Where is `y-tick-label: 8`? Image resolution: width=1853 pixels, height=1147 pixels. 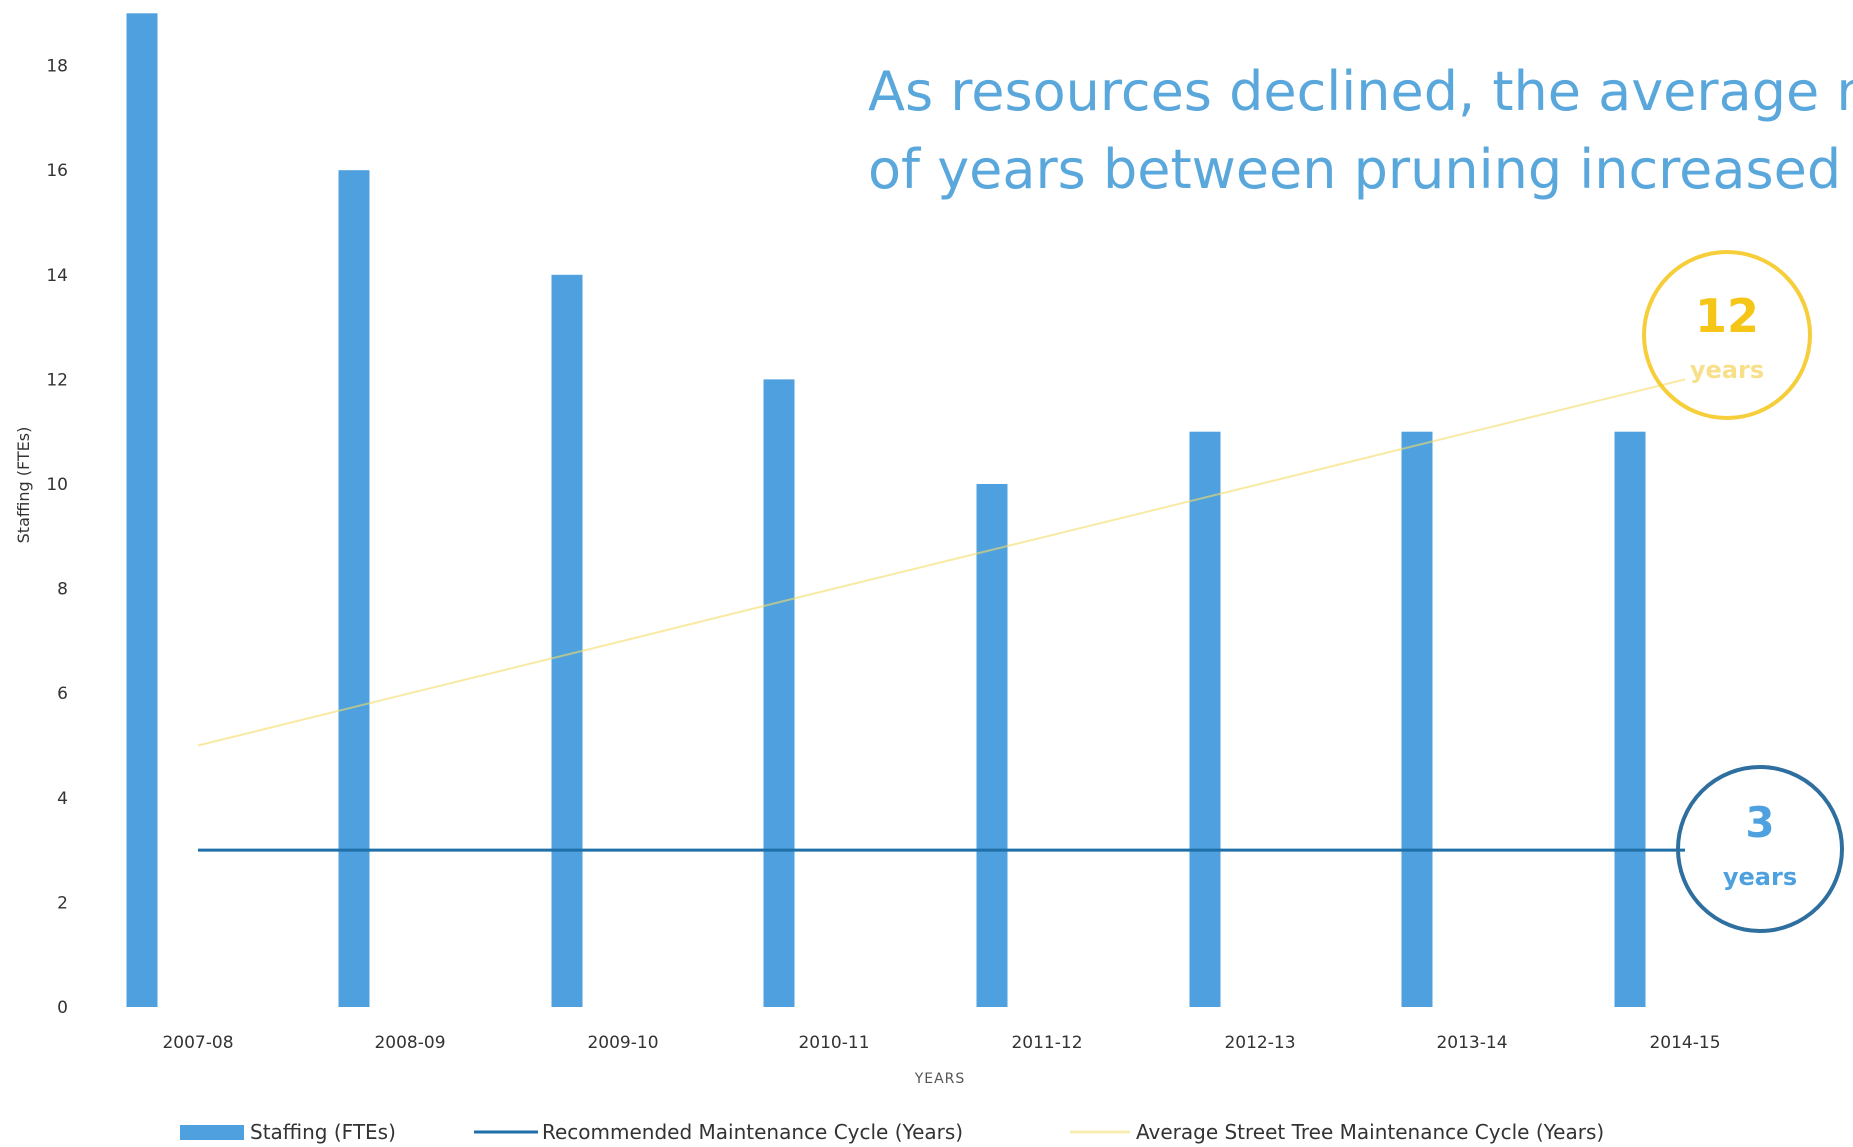 y-tick-label: 8 is located at coordinates (62, 590).